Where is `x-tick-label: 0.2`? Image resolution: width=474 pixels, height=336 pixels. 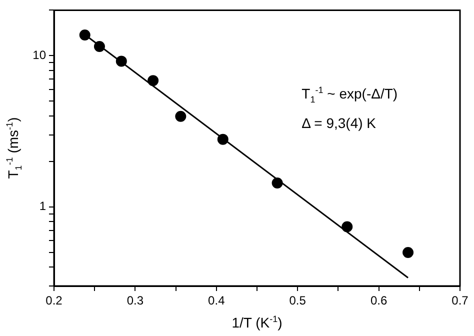
x-tick-label: 0.2 is located at coordinates (54, 301).